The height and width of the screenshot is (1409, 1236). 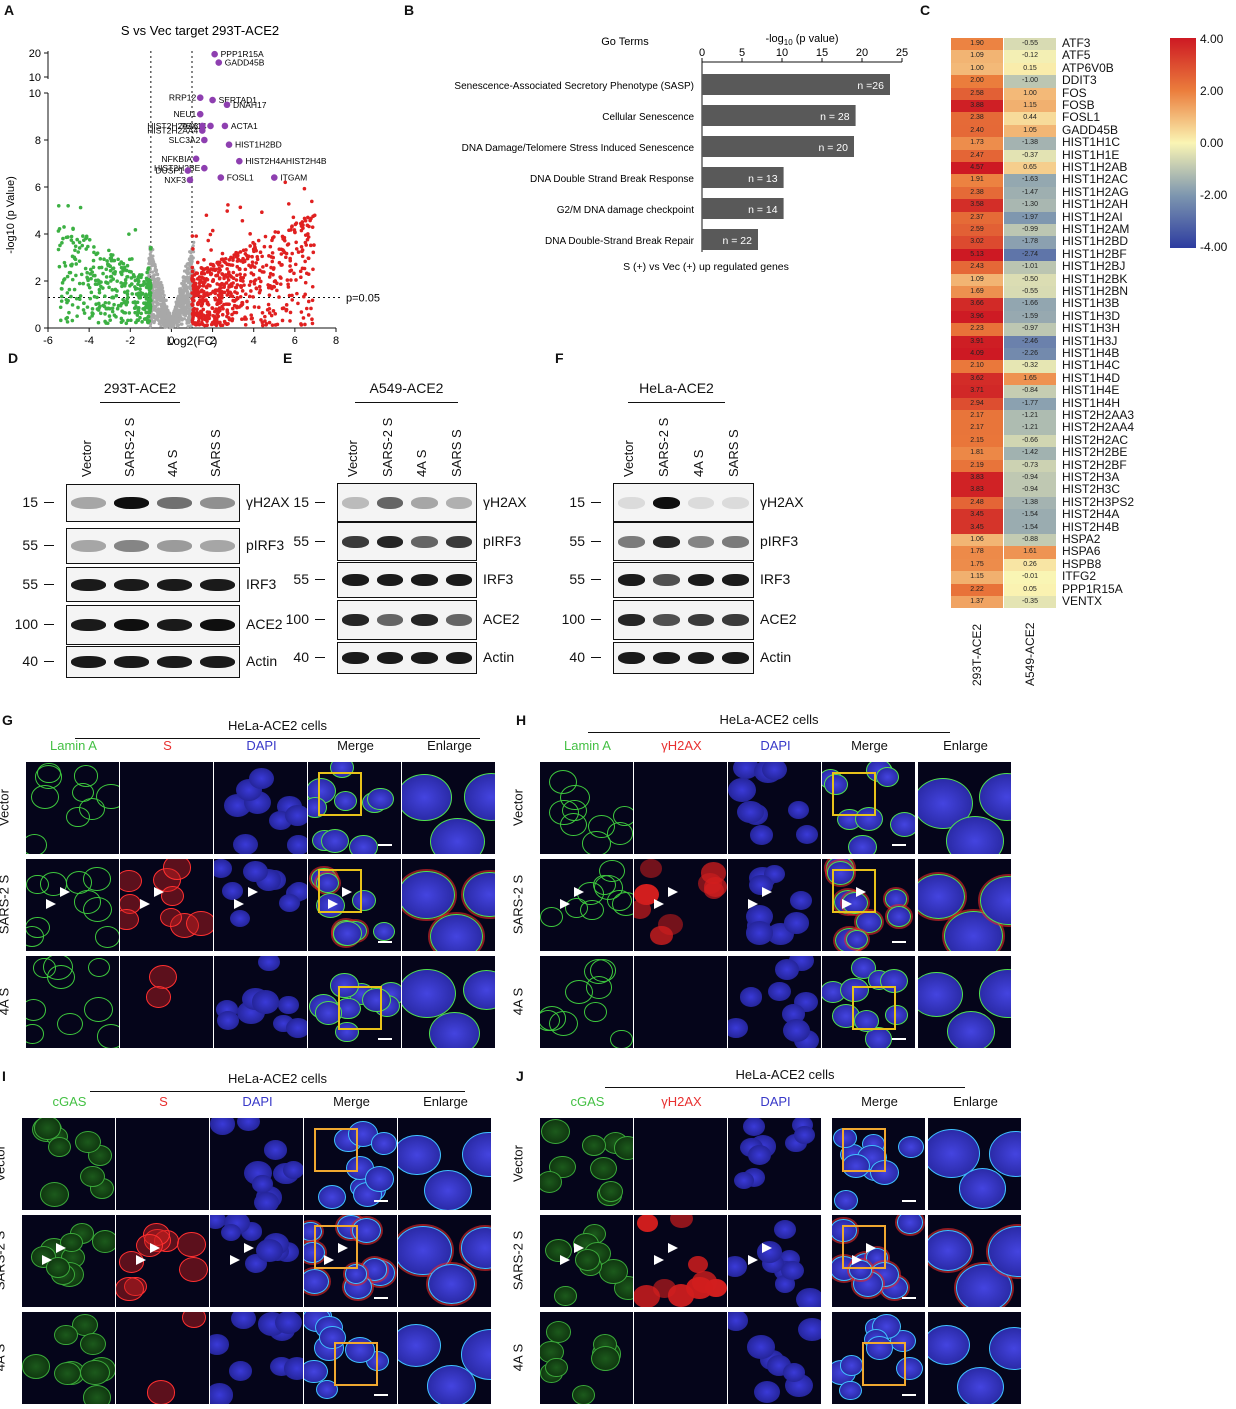 I want to click on gene-label: DUSP1, so click(x=170, y=171).